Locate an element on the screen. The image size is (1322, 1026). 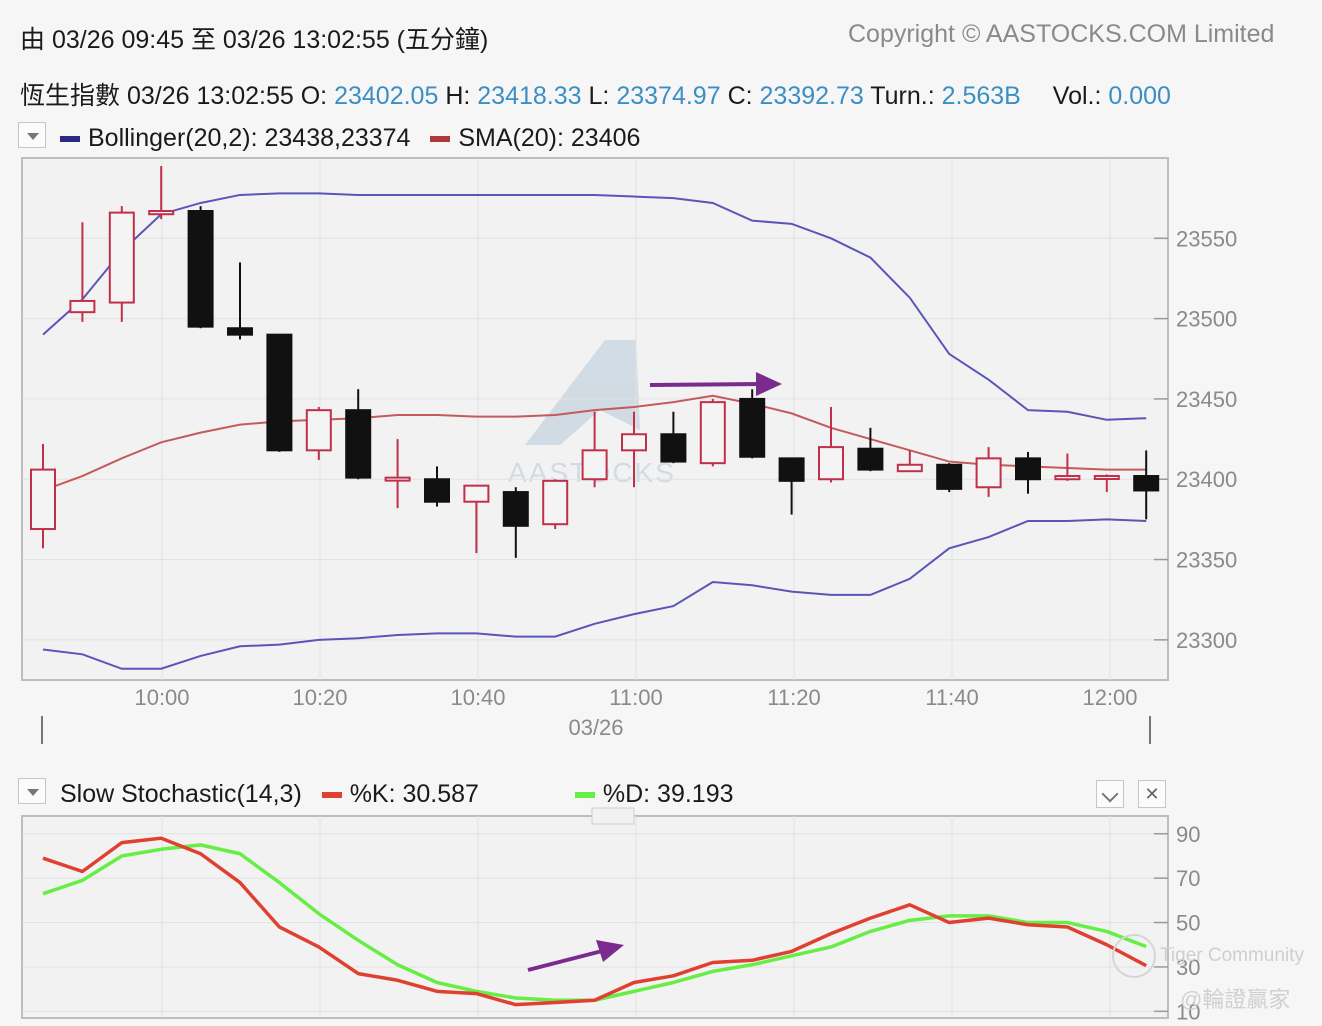
price-y-tick-label: 23550 is located at coordinates (1206, 238).